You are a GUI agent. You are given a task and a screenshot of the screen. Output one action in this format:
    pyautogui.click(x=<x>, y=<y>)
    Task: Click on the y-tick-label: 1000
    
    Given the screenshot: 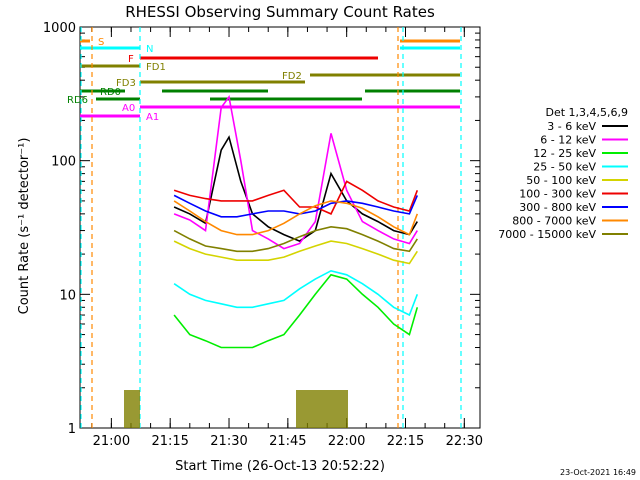 What is the action you would take?
    pyautogui.click(x=59, y=28)
    